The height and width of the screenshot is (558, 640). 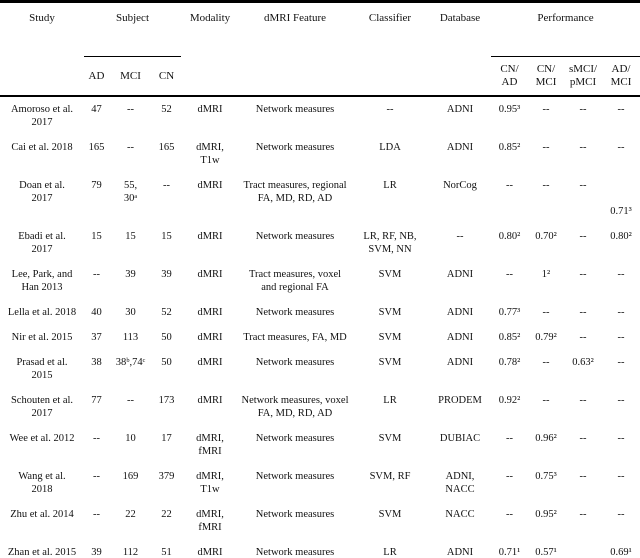 What do you see at coordinates (96, 312) in the screenshot?
I see `cell-ad: 40` at bounding box center [96, 312].